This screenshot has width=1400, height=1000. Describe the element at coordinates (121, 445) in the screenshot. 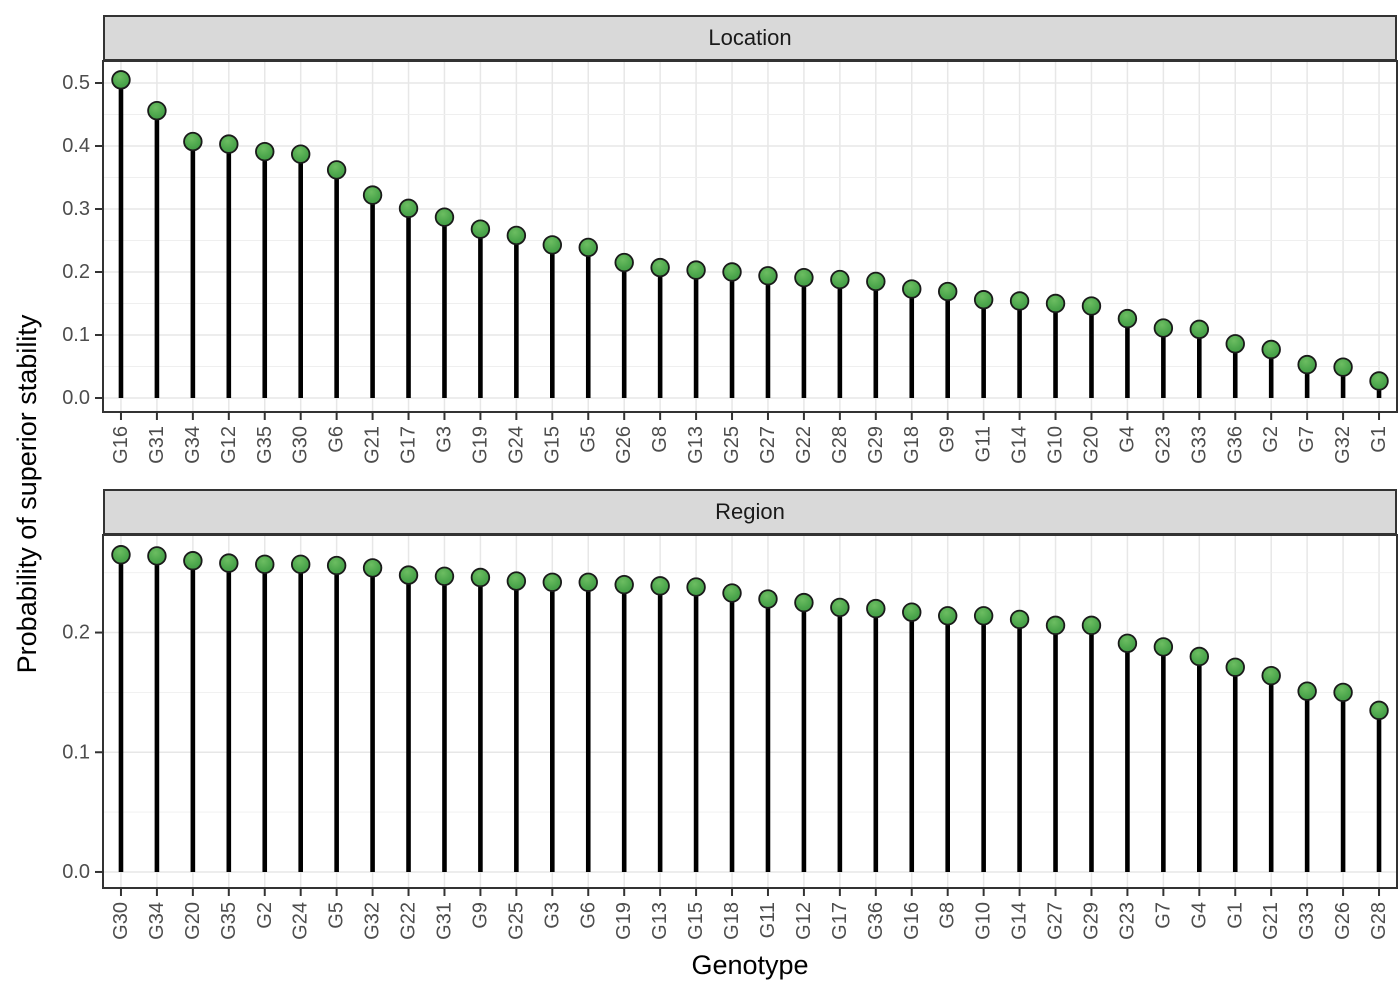

I see `x-tick-label: G16` at that location.